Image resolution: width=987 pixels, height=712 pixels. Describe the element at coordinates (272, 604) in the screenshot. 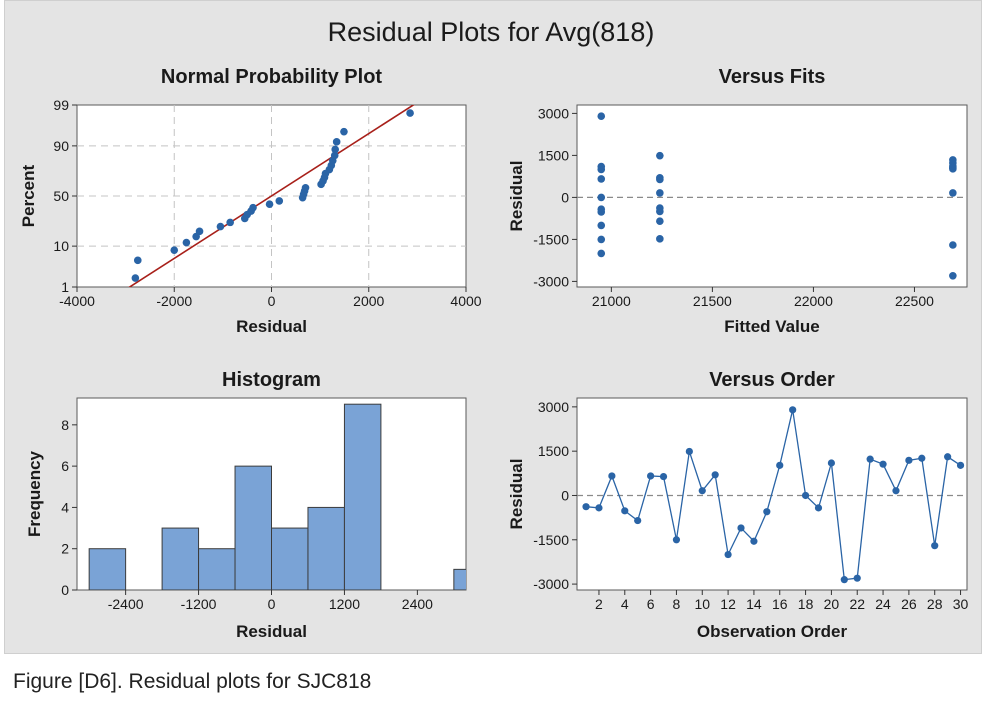

I see `histogram-x-tick-label: 0` at that location.